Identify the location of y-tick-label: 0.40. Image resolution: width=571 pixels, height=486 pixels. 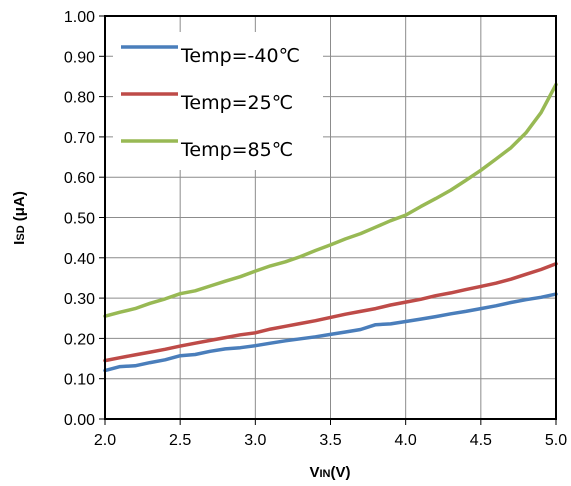
(79, 259).